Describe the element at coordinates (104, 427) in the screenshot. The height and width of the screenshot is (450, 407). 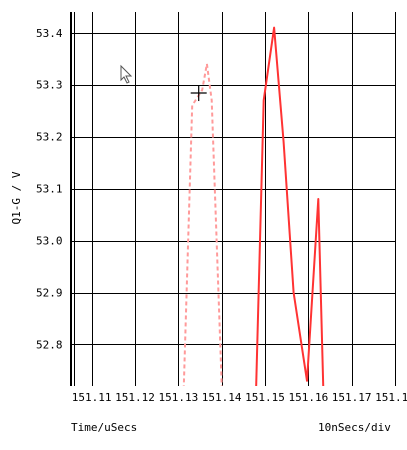
I see `x-unit-label: Time/uSecs` at that location.